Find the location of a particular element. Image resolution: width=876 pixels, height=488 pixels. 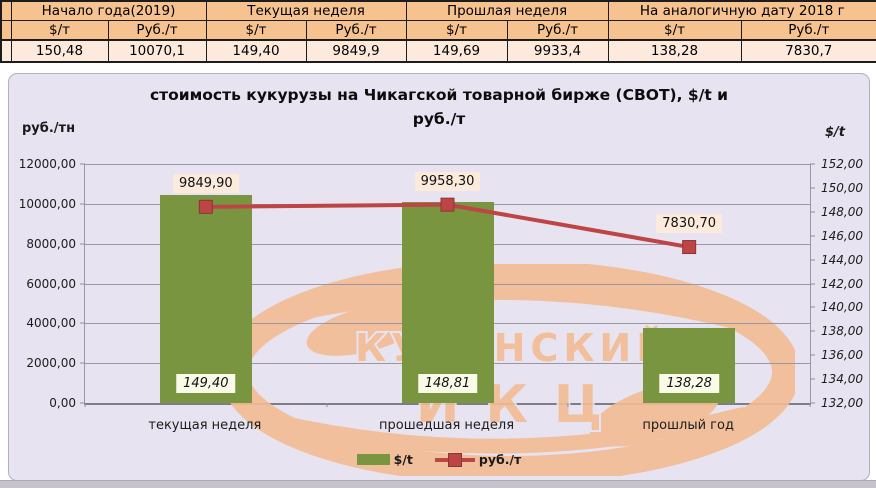

watermark-text-line2: ИКЦ is located at coordinates (522, 405).